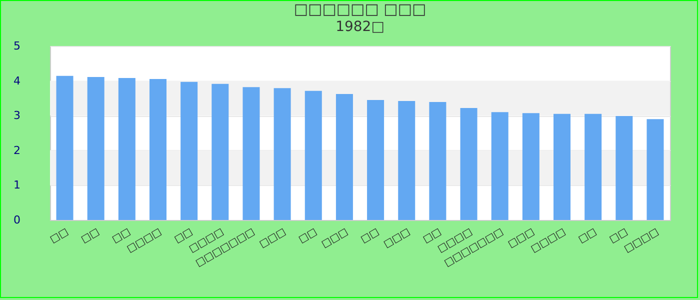 The image size is (700, 300). Describe the element at coordinates (360, 27) in the screenshot. I see `chart-subtitle: 1982□` at that location.